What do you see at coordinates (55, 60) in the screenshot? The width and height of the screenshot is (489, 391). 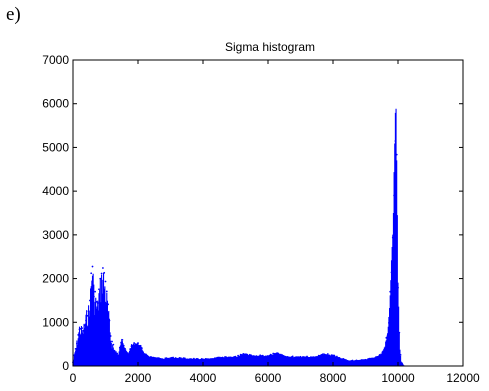 I see `y-tick-label: 7000` at bounding box center [55, 60].